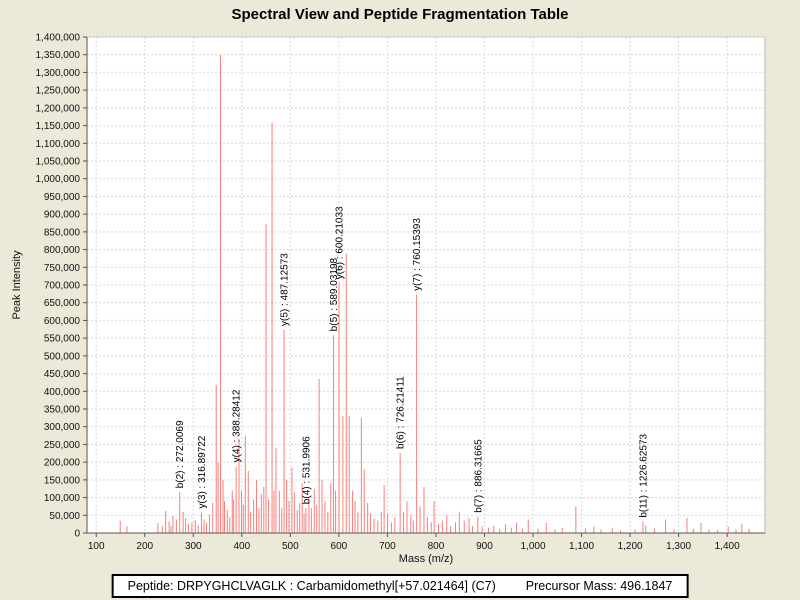 Image resolution: width=800 pixels, height=600 pixels. Describe the element at coordinates (62, 410) in the screenshot. I see `y-tick-label: 350,000` at that location.